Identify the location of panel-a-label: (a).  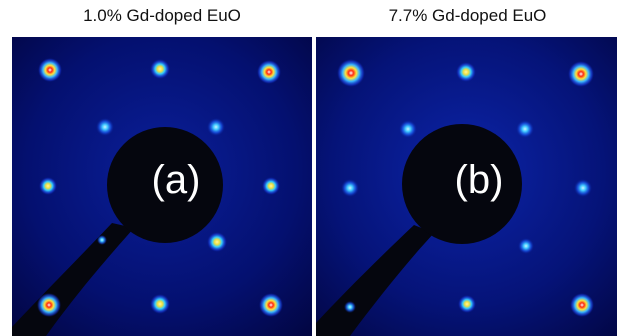
(176, 180).